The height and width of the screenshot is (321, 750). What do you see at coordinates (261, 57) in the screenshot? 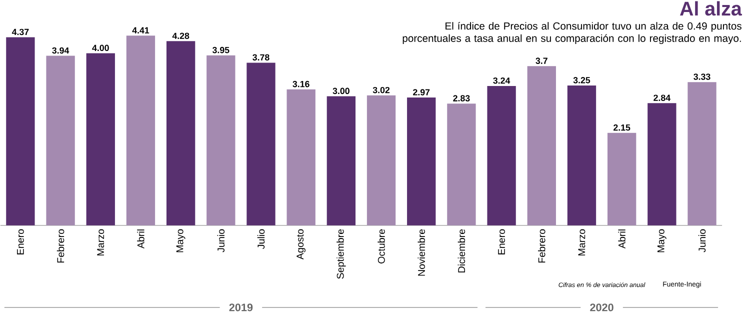
I see `data-label: 3.78` at bounding box center [261, 57].